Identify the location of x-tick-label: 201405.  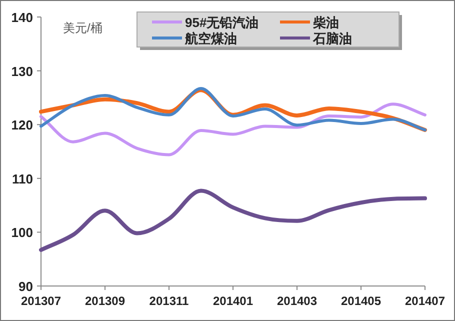
(361, 301).